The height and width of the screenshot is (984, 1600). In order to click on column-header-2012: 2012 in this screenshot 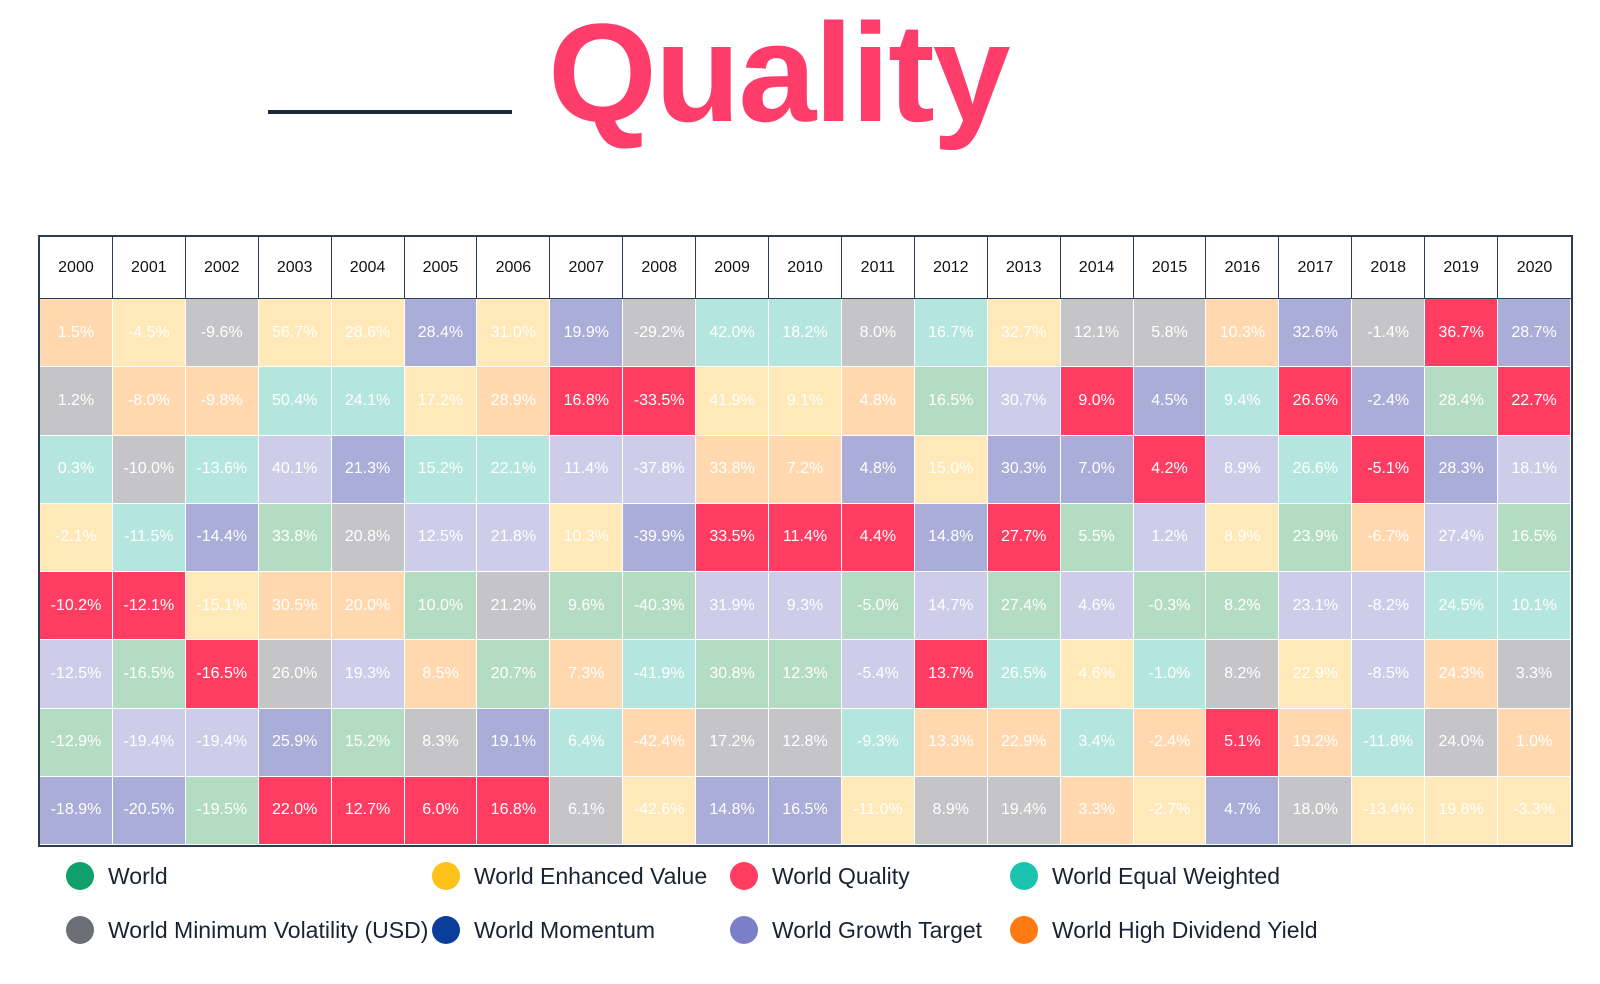, I will do `click(951, 268)`.